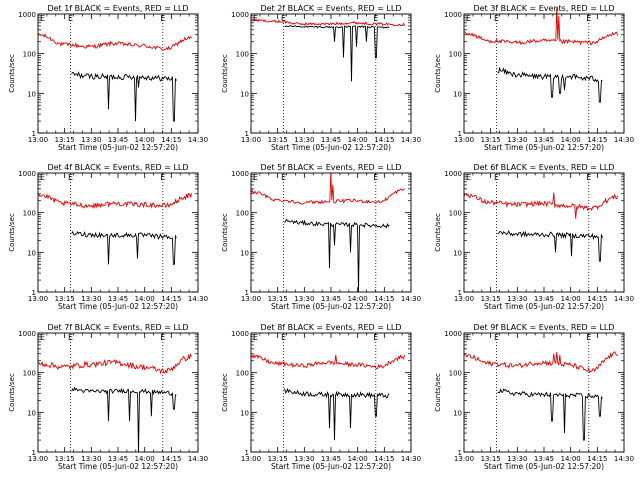  Describe the element at coordinates (543, 327) in the screenshot. I see `chart-title: Det 9f BLACK = Events, RED = LLD` at that location.